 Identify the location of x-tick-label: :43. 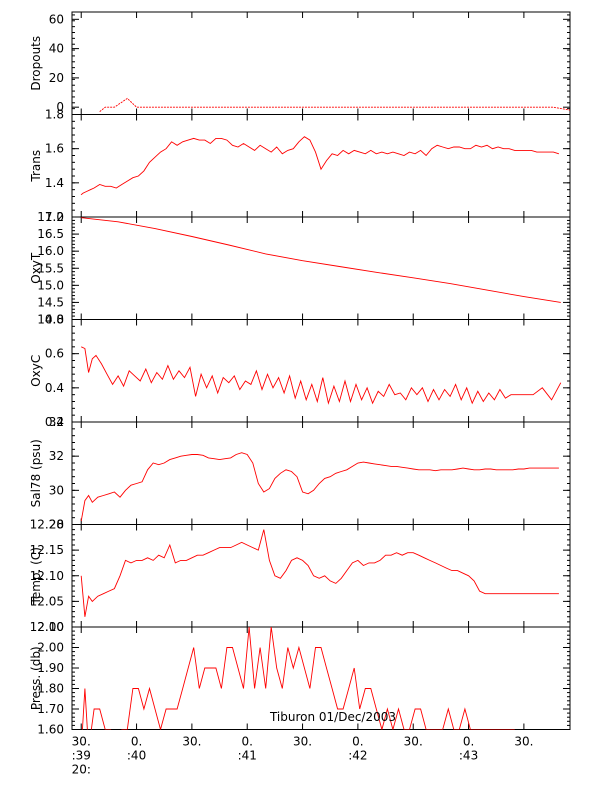
(468, 756).